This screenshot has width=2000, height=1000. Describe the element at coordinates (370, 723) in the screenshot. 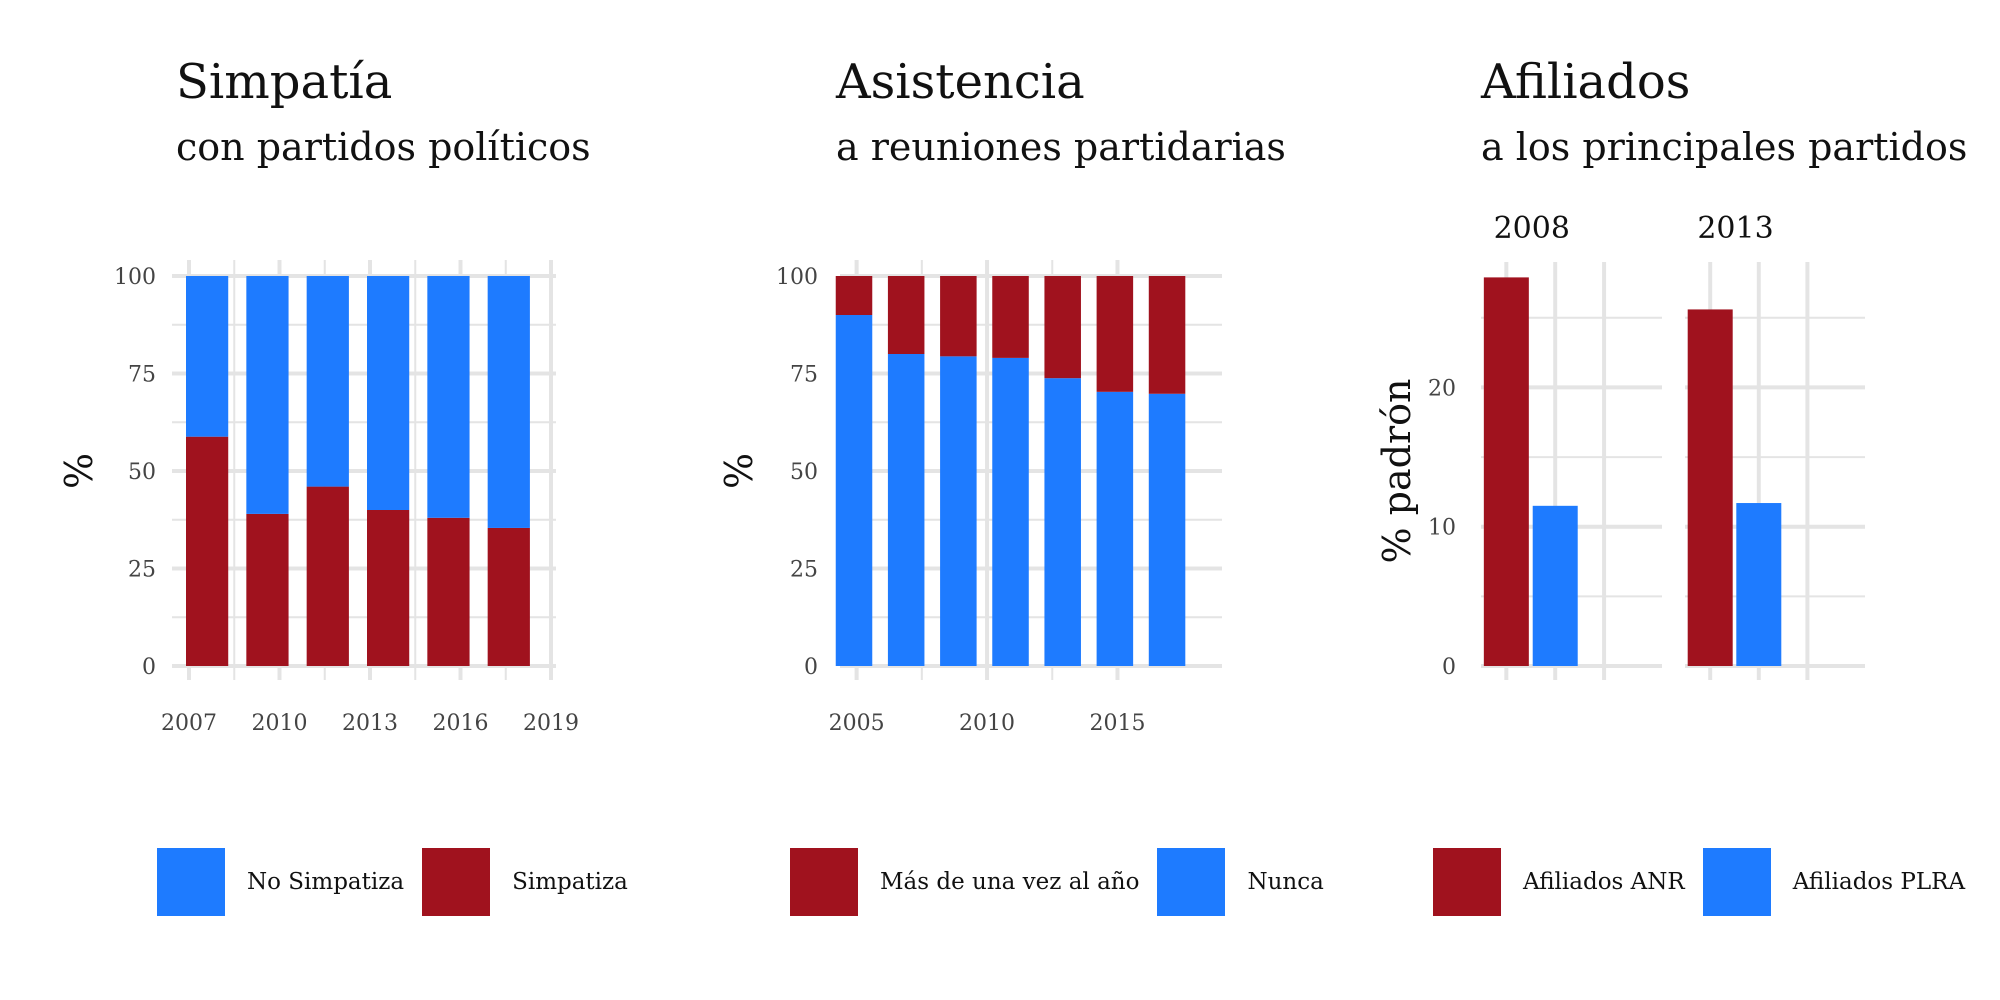

I see `x-tick-label: 2013` at that location.